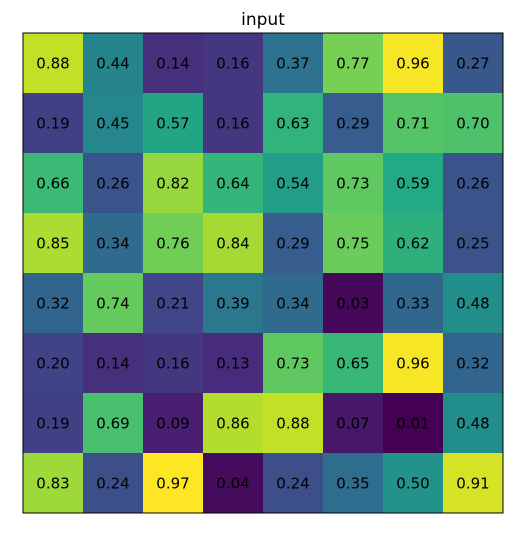  I want to click on cell-label: 0.97, so click(172, 484).